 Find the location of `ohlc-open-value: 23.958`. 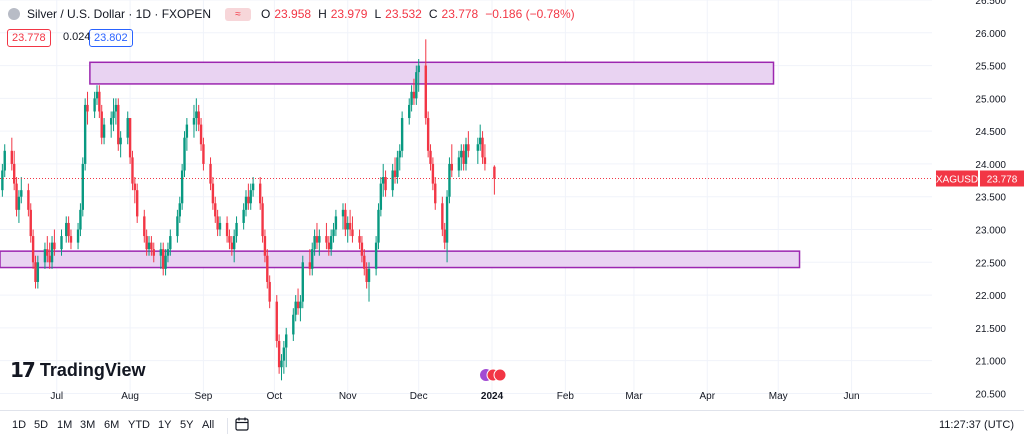

ohlc-open-value: 23.958 is located at coordinates (293, 14).